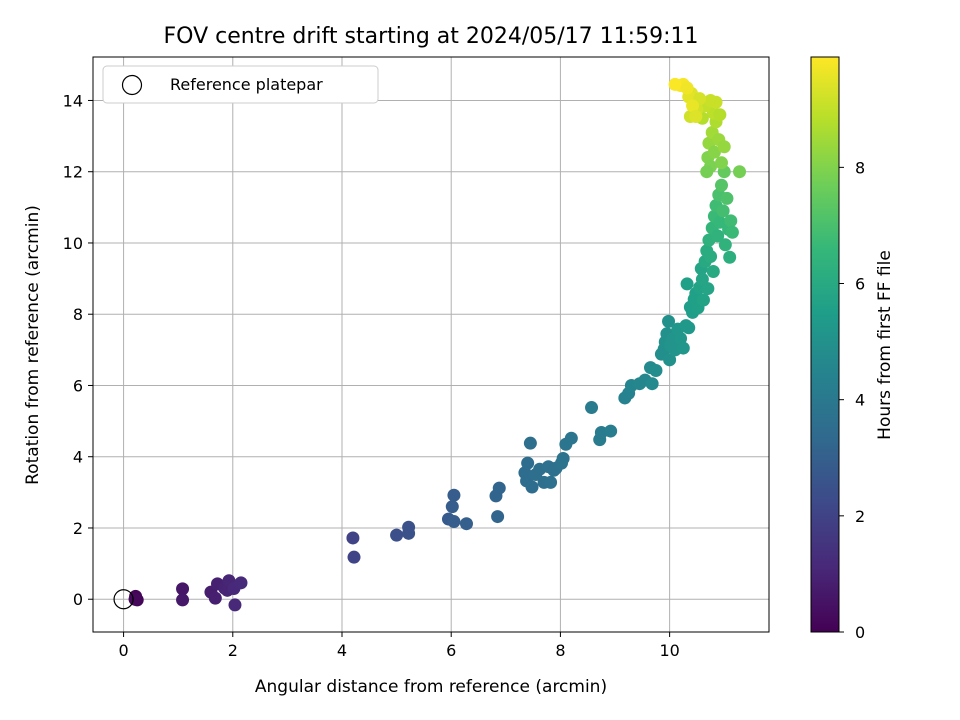 This screenshot has width=960, height=720. What do you see at coordinates (860, 167) in the screenshot?
I see `colorbar-tick-label: 8` at bounding box center [860, 167].